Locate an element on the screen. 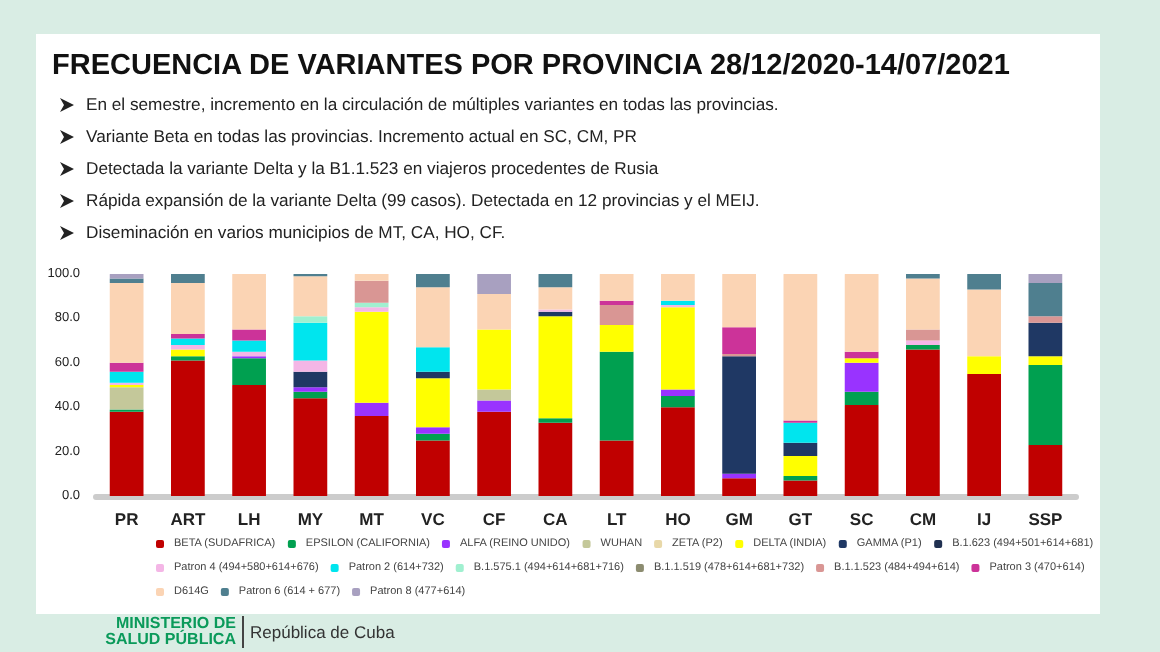 The image size is (1160, 652). x-tick-label: GM is located at coordinates (739, 519).